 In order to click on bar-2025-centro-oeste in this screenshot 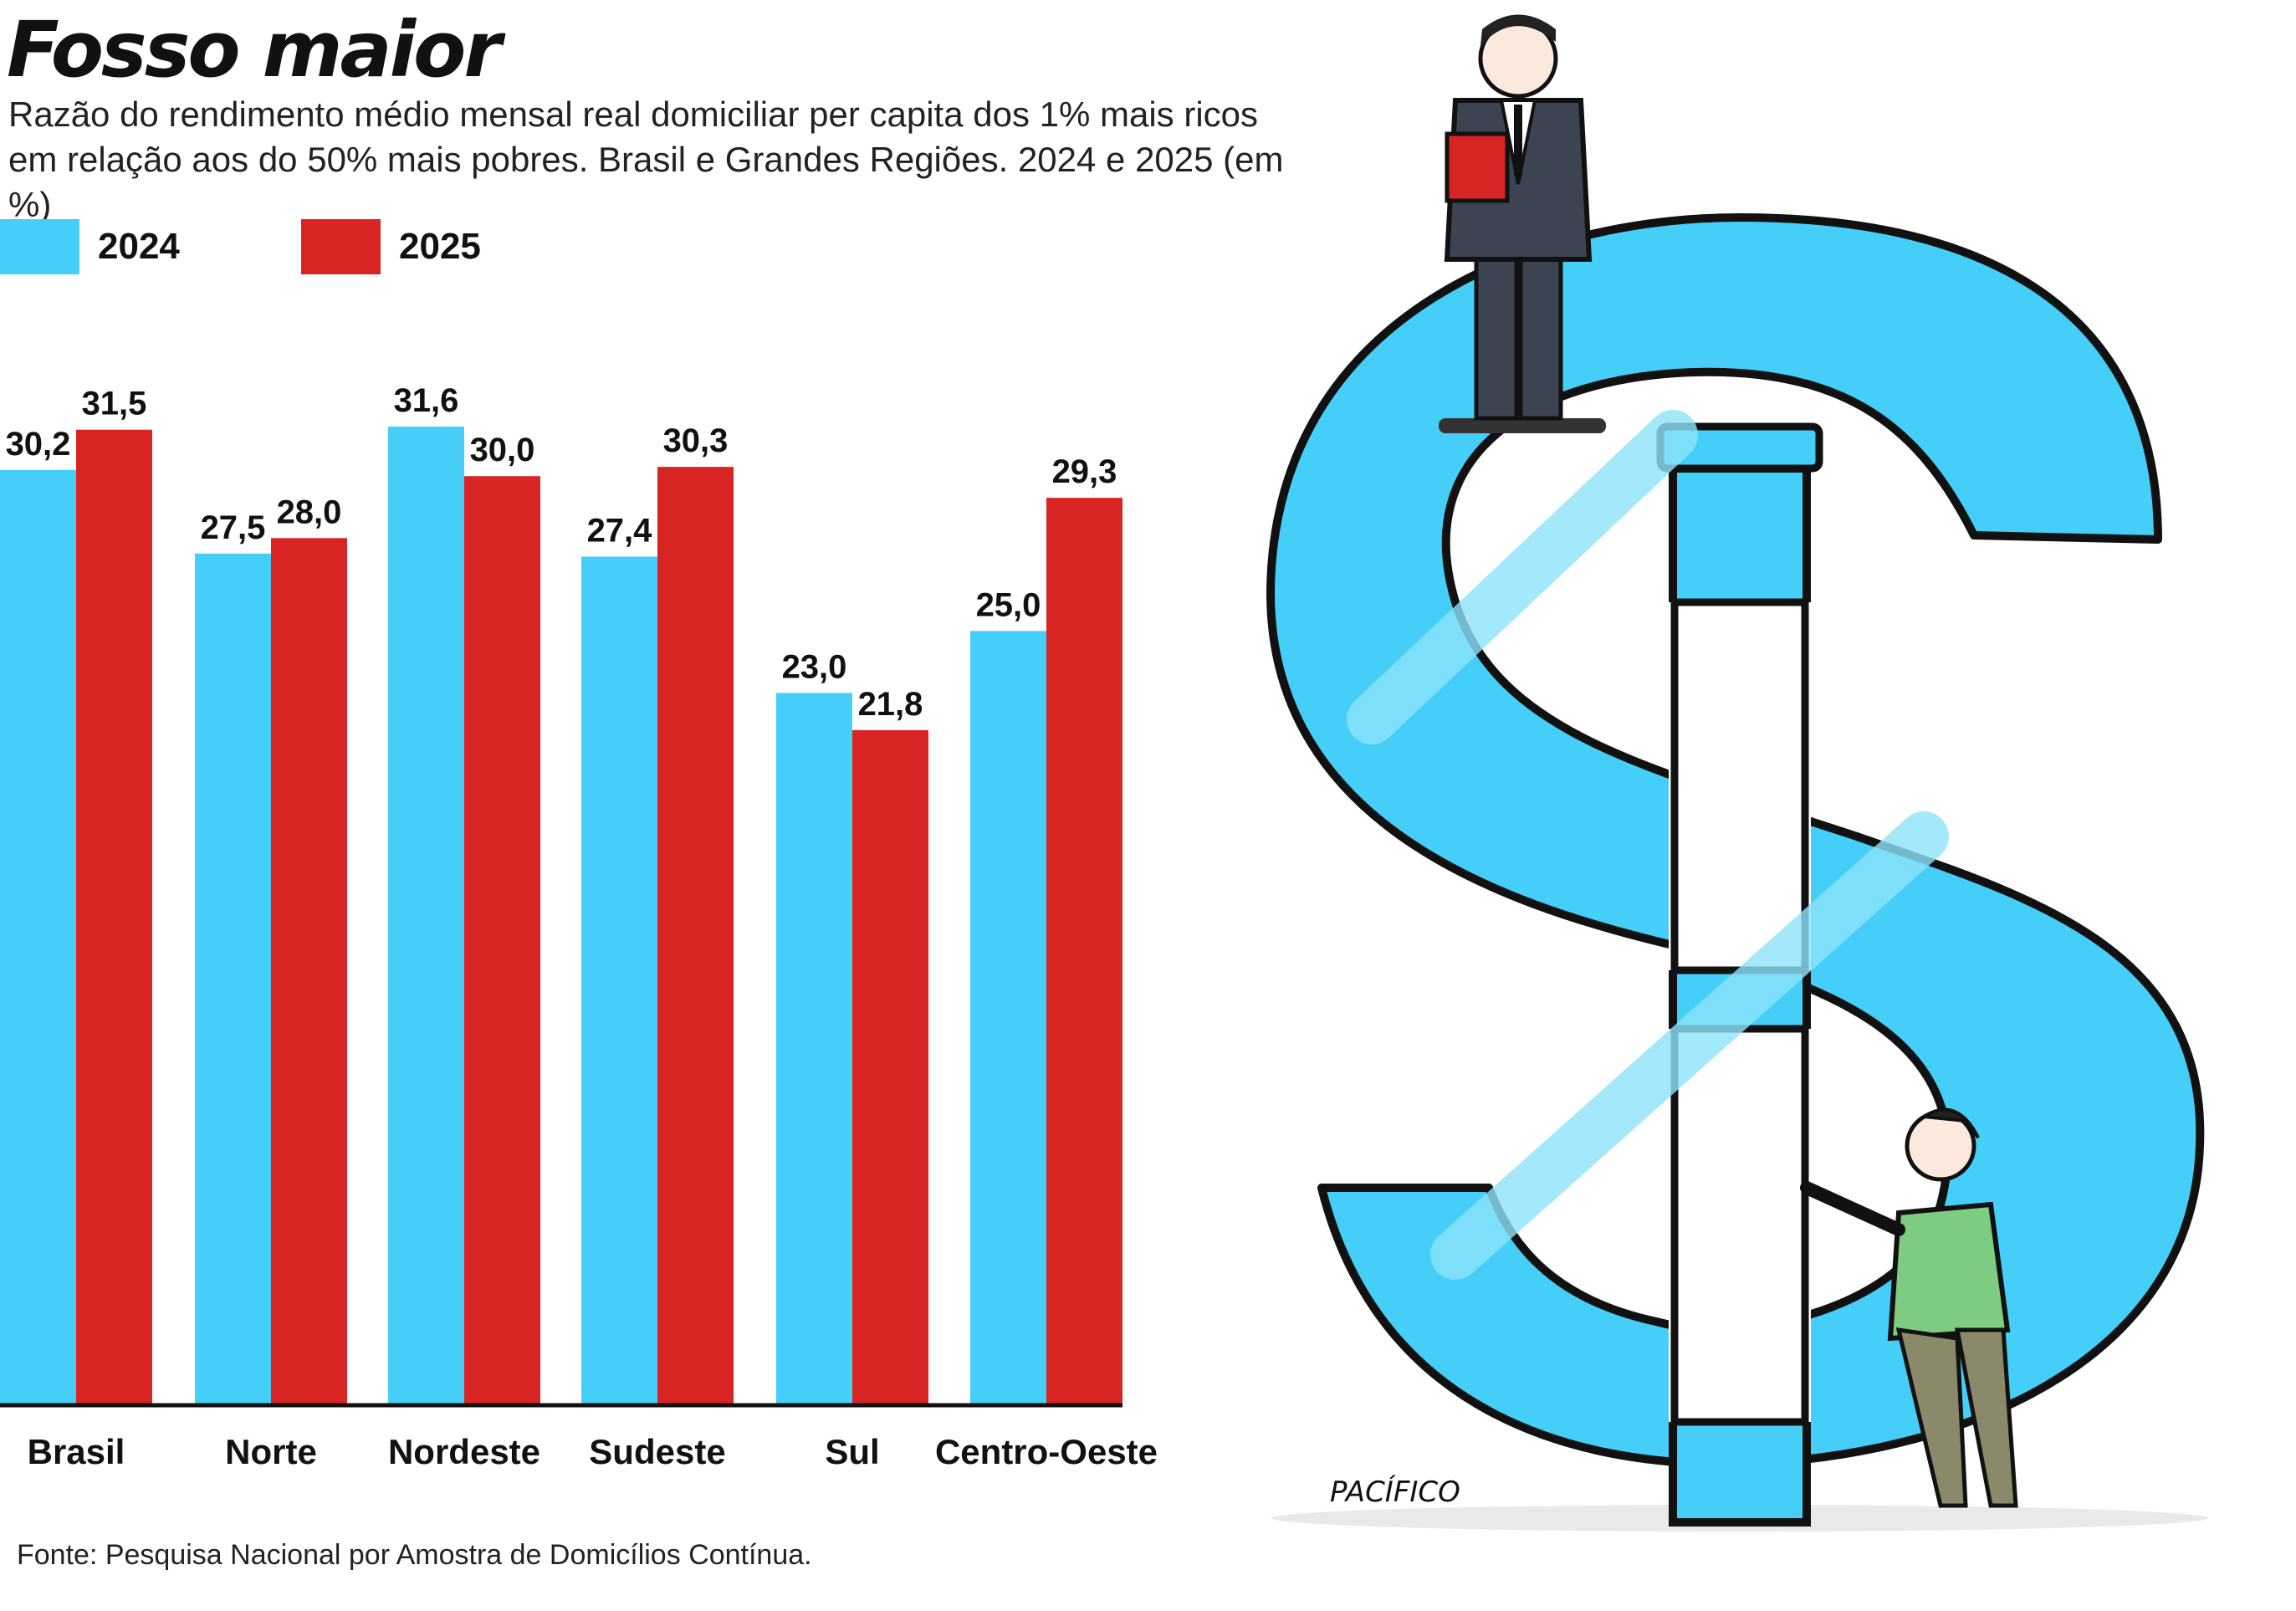, I will do `click(1084, 952)`.